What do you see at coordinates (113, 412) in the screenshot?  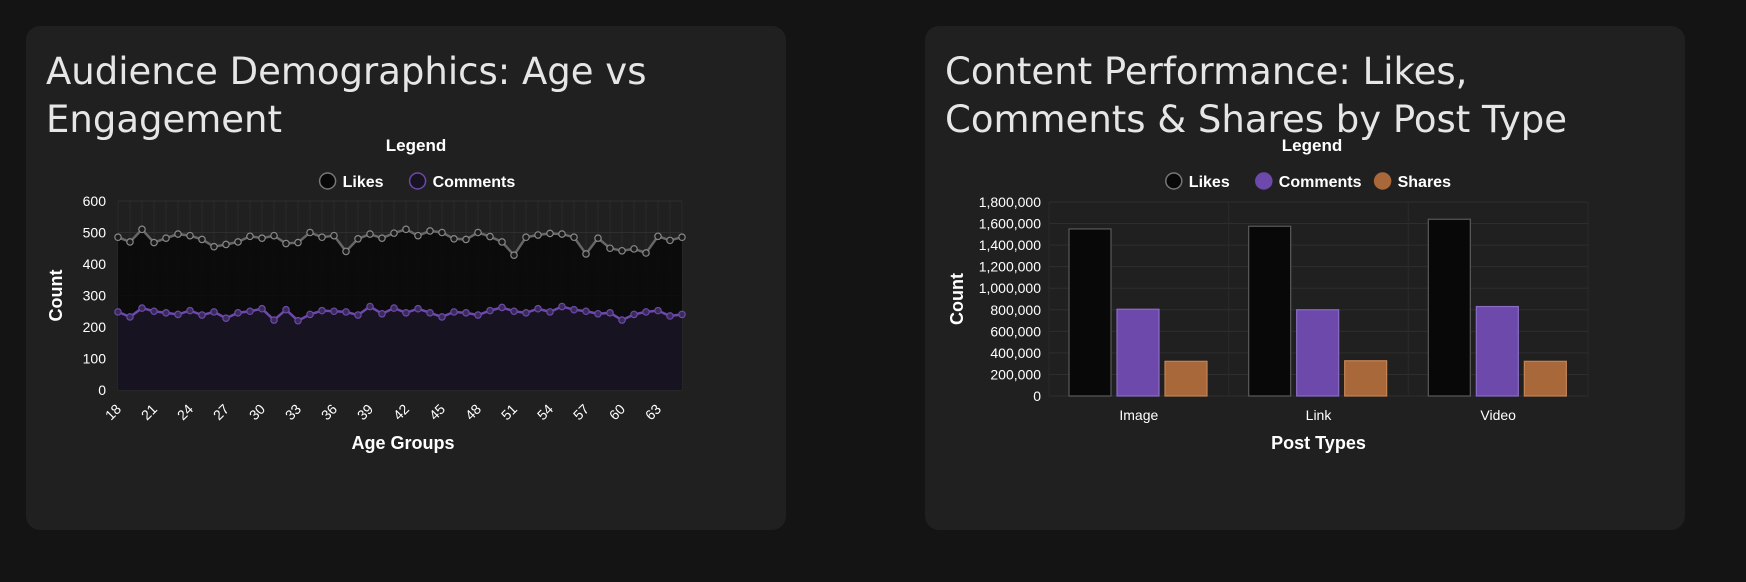 I see `x-tick-label: 18` at bounding box center [113, 412].